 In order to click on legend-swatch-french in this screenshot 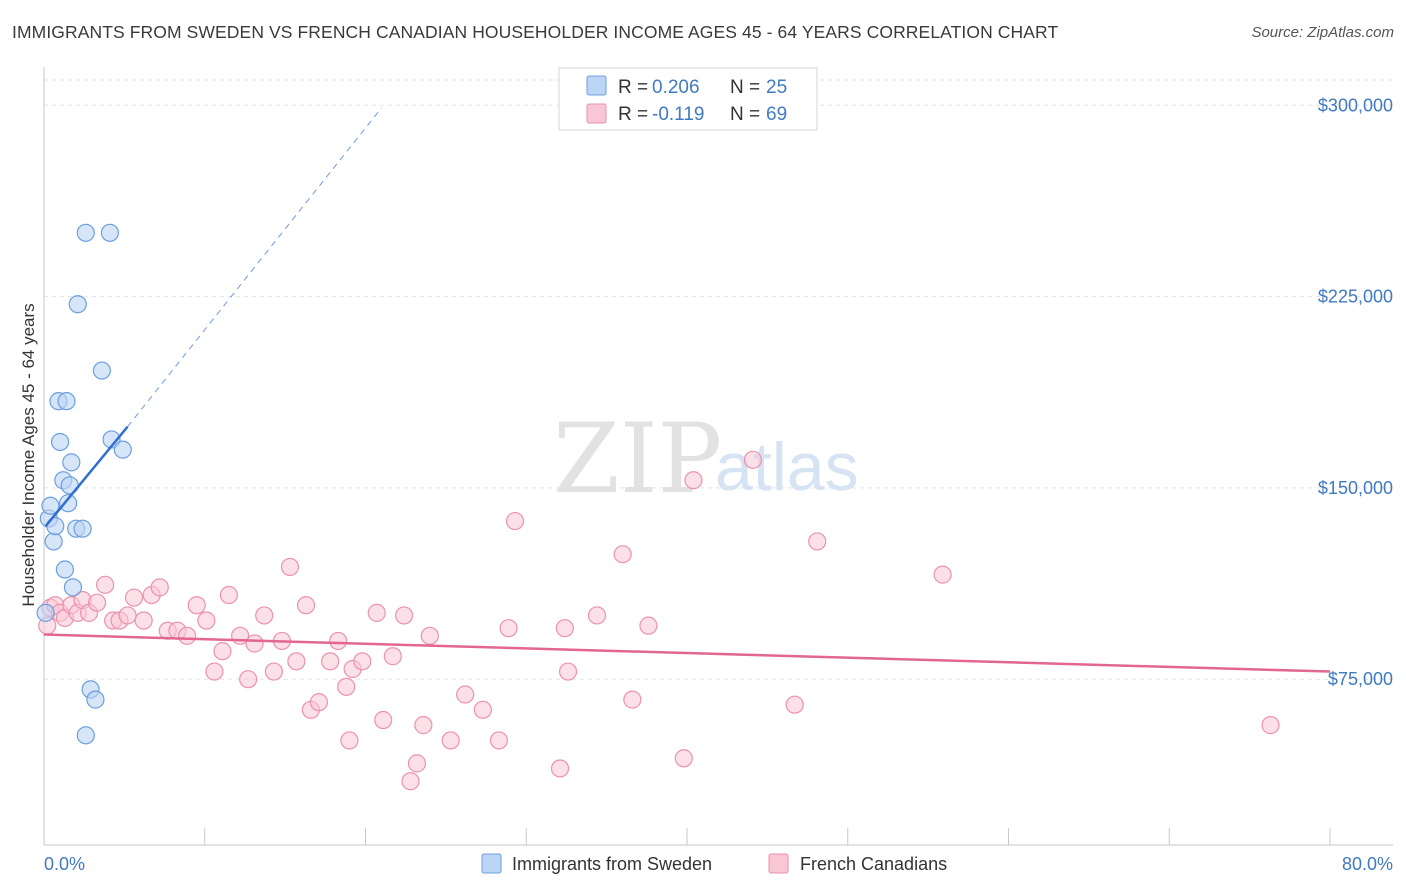, I will do `click(596, 113)`.